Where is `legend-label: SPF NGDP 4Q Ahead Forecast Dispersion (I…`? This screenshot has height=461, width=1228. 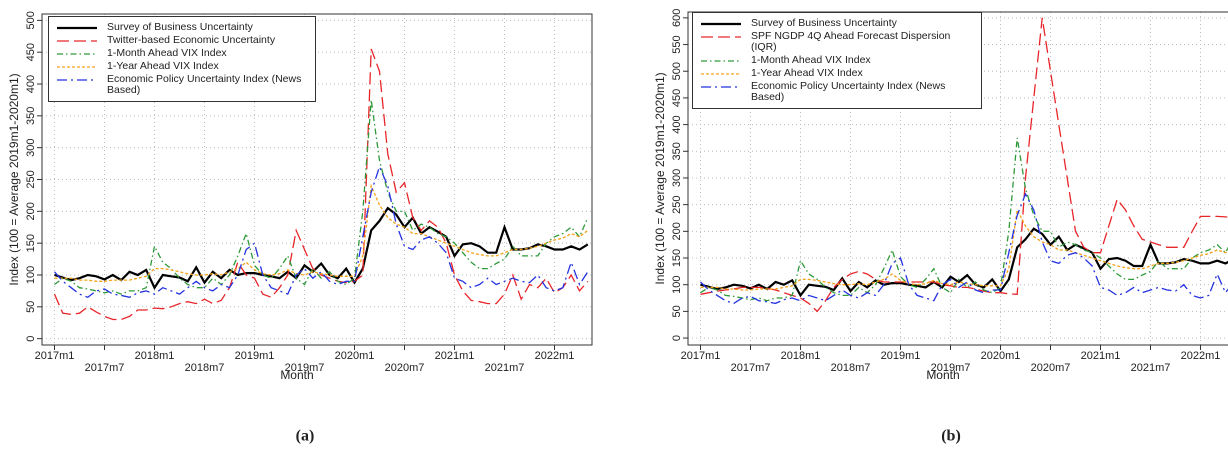 legend-label: SPF NGDP 4Q Ahead Forecast Dispersion (I… is located at coordinates (851, 41).